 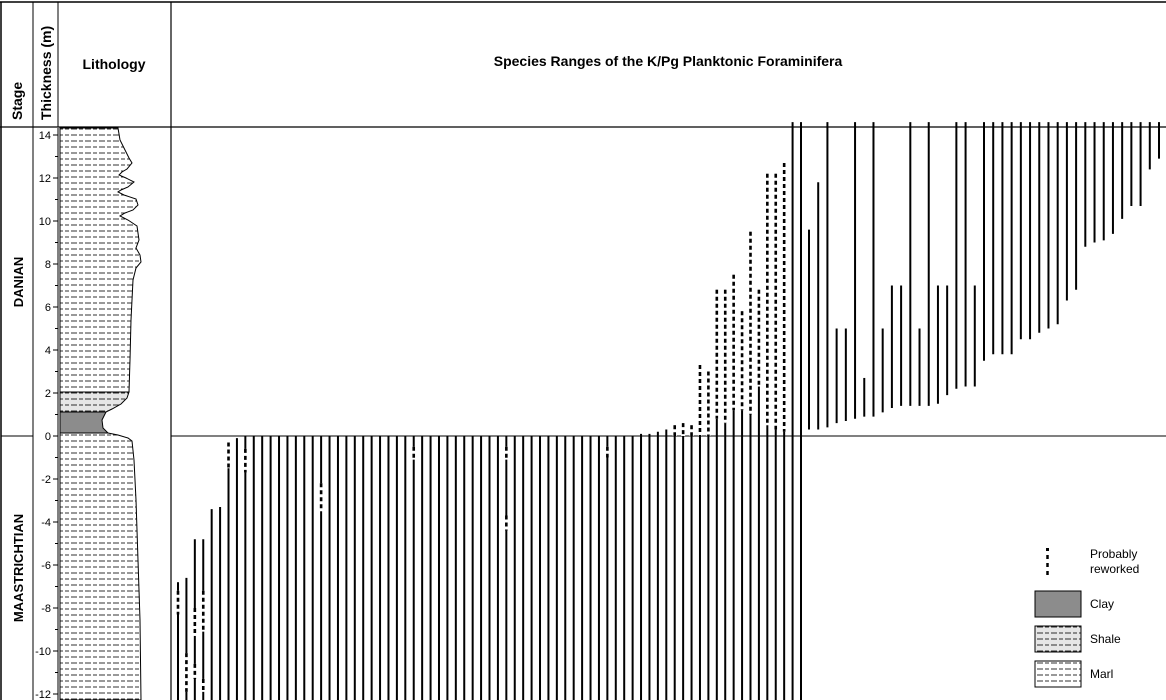 What do you see at coordinates (100, 260) in the screenshot?
I see `marl-unit-upper` at bounding box center [100, 260].